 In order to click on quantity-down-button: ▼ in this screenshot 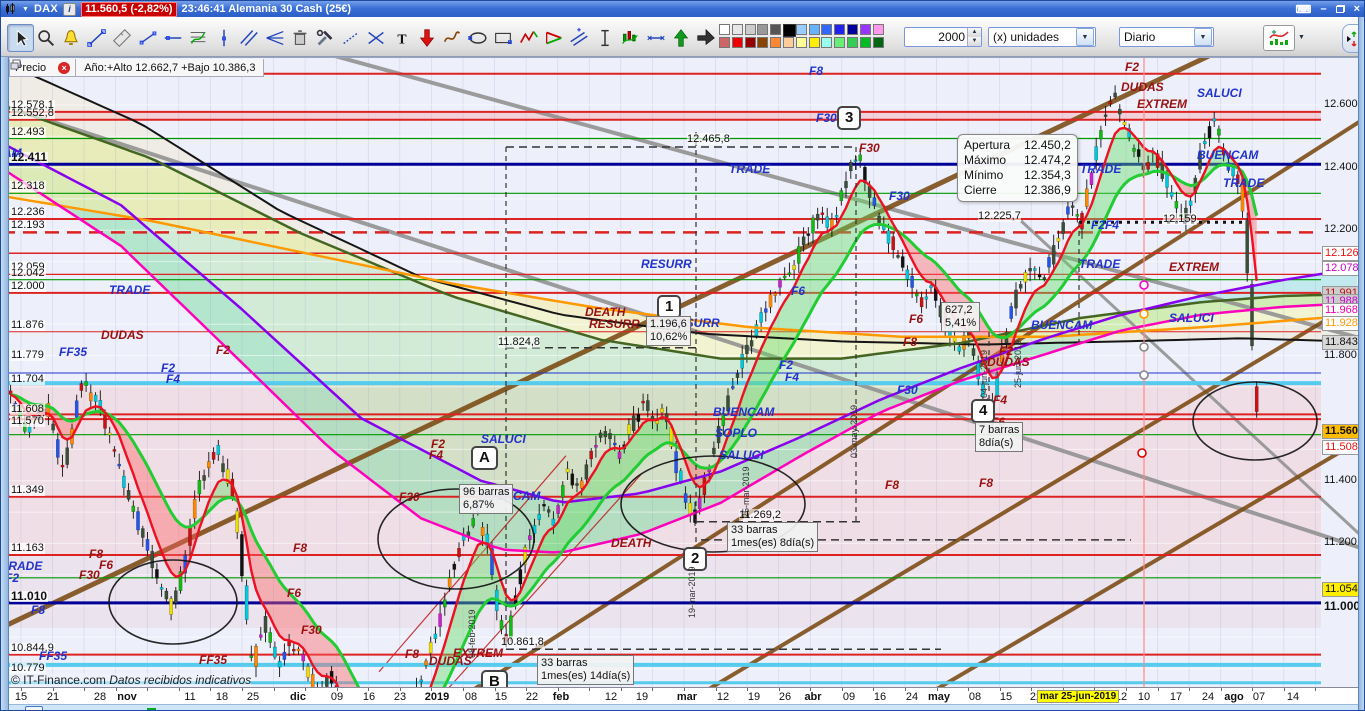, I will do `click(974, 41)`.